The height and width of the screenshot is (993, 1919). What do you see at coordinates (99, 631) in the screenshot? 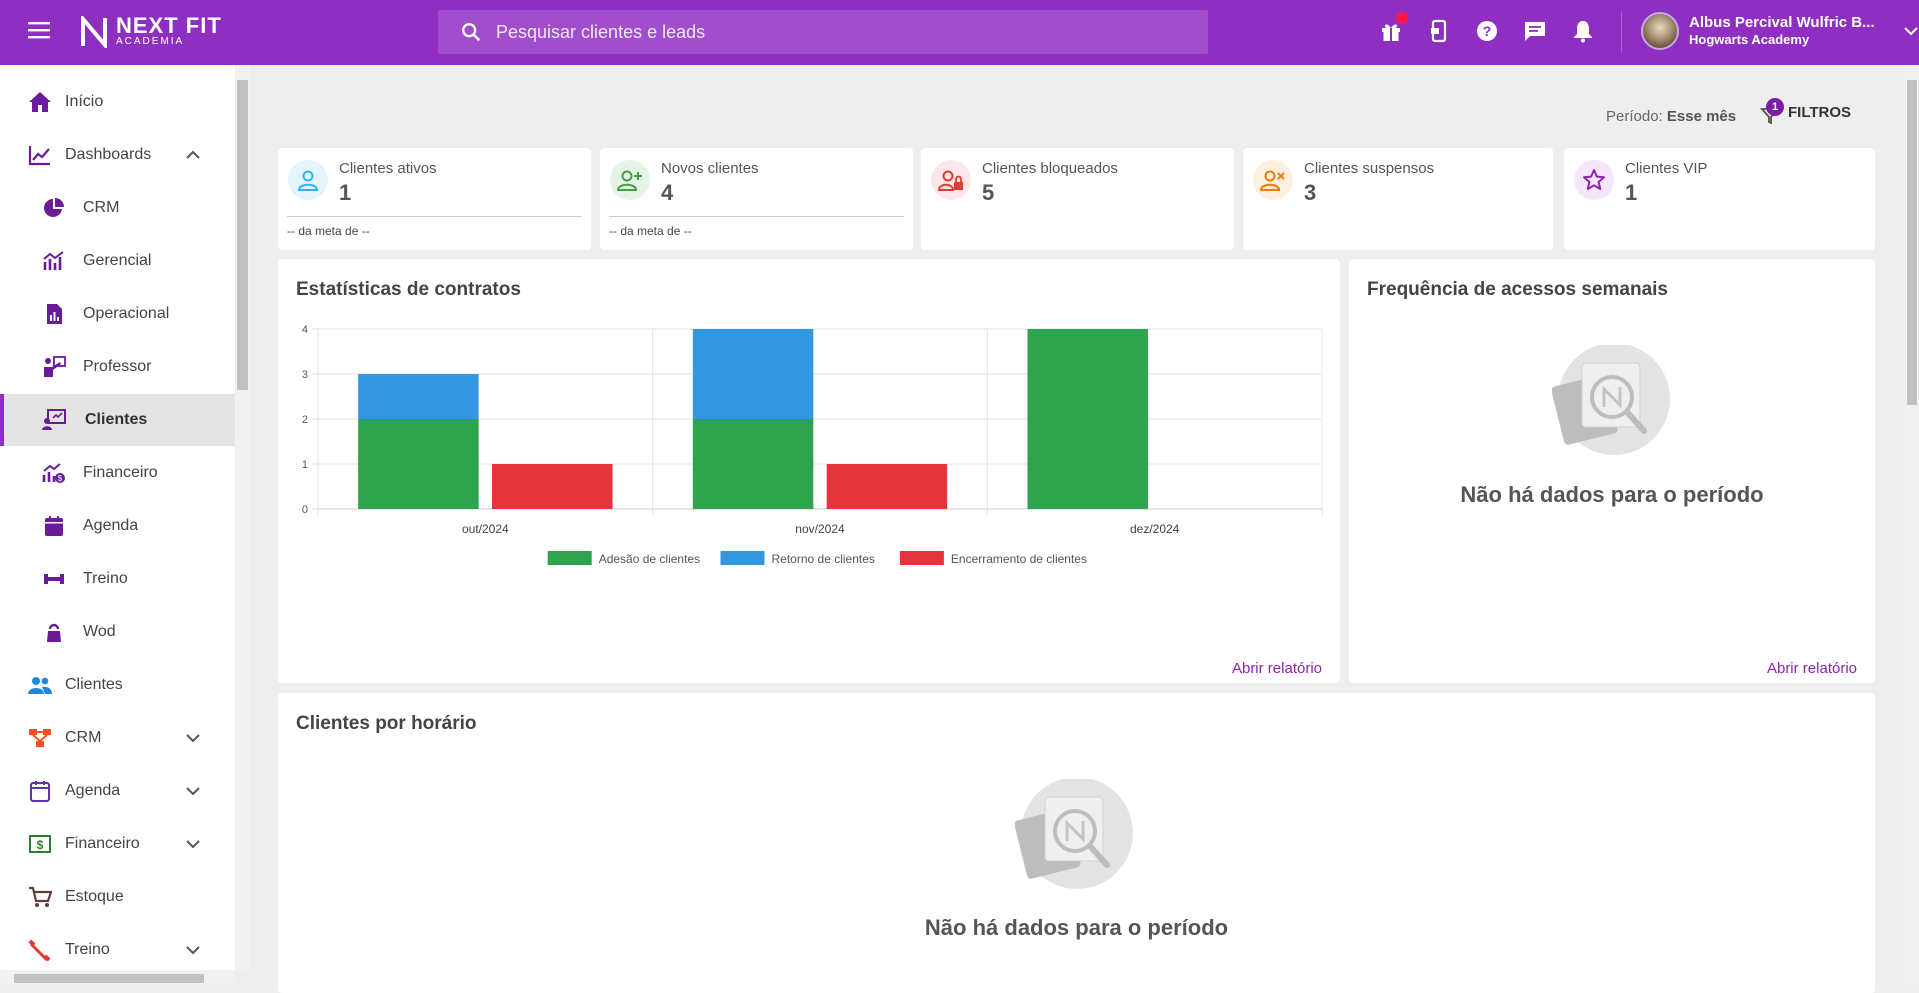
I see `sidebar-item-label: Wod` at bounding box center [99, 631].